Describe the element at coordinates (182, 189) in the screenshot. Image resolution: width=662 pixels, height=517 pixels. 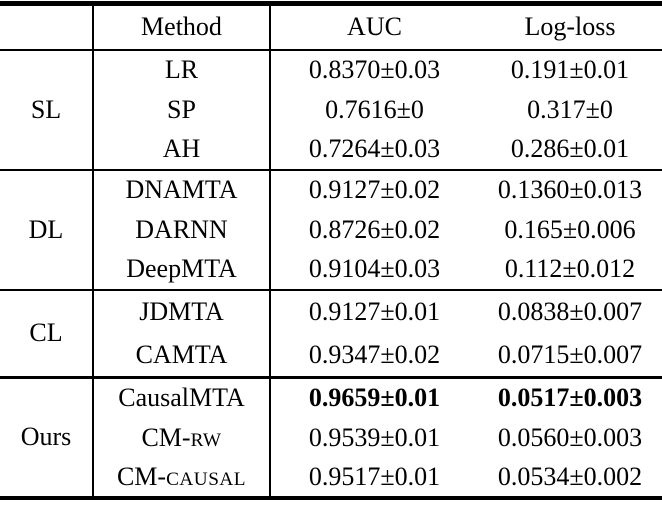
I see `method-cell: DNAMTA` at that location.